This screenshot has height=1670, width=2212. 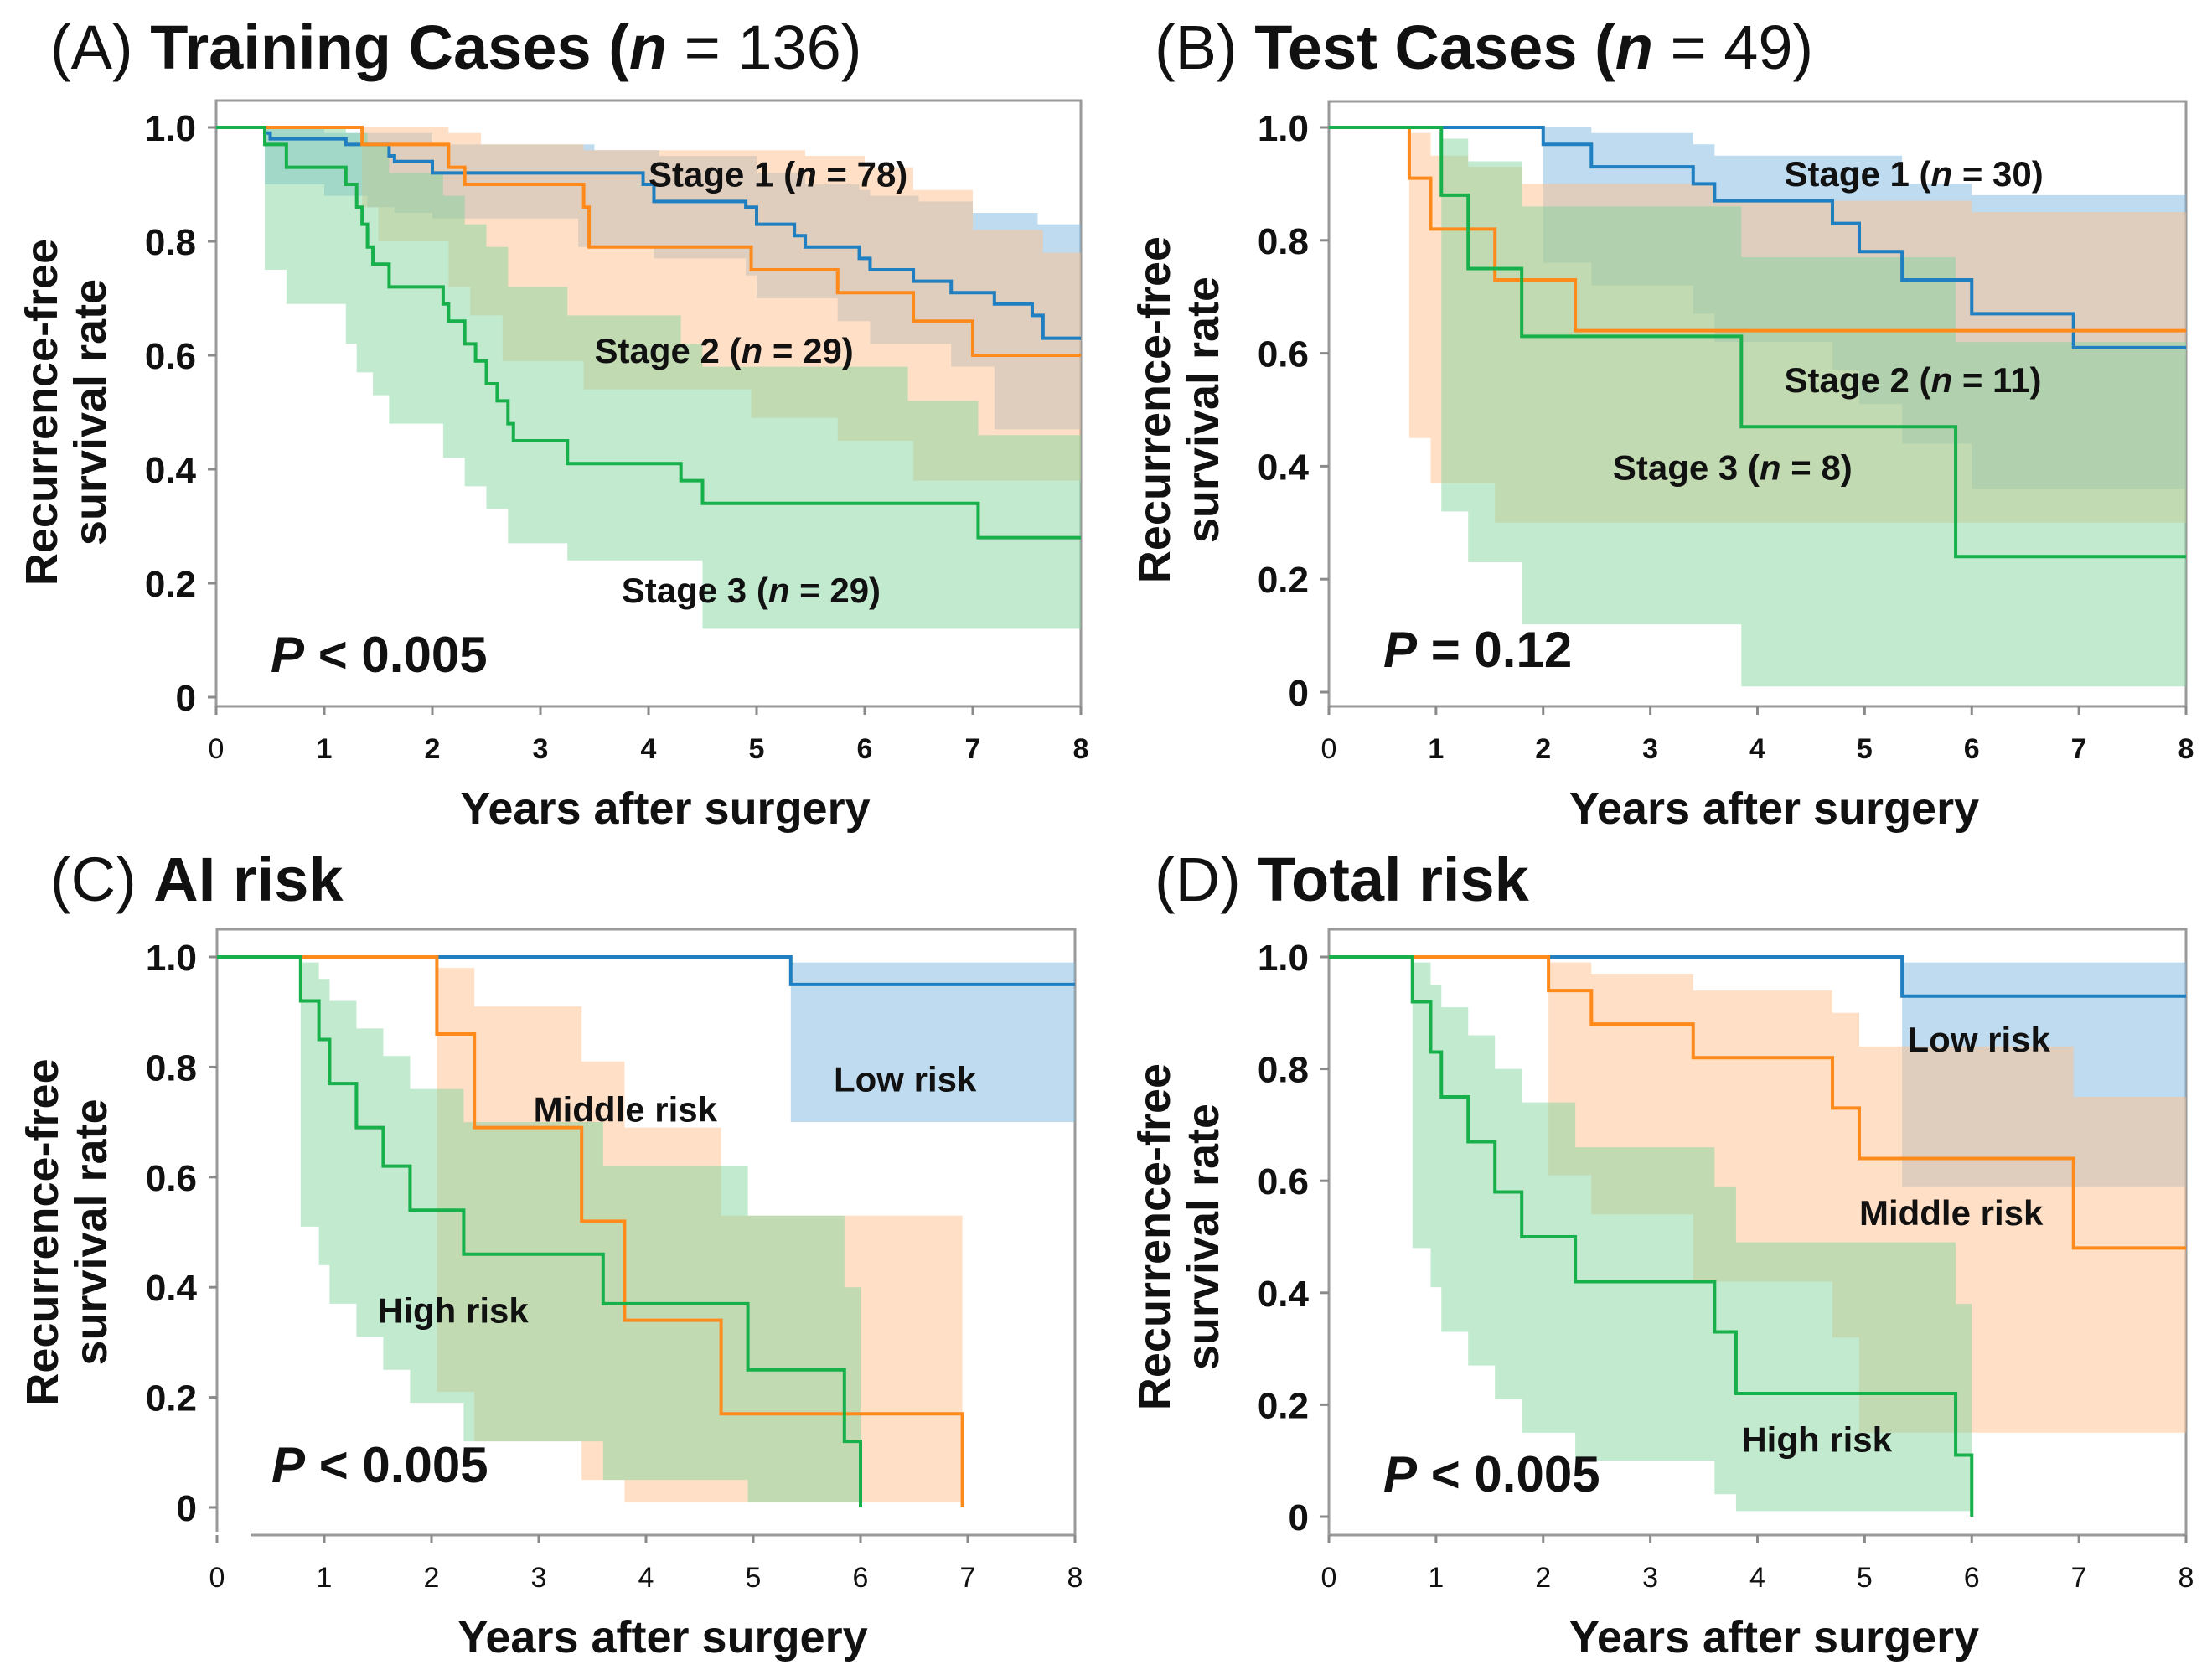 I want to click on series-label-text: High risk, so click(x=1816, y=1439).